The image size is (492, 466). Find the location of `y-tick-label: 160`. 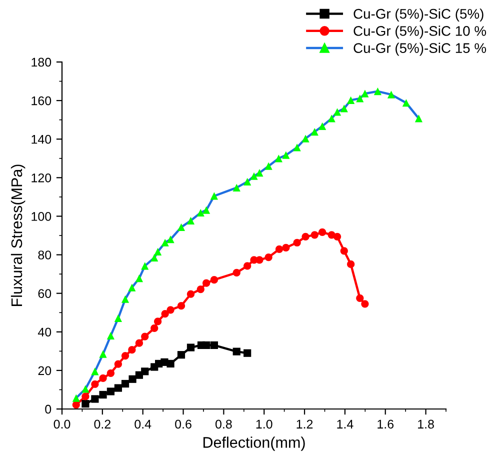

y-tick-label: 160 is located at coordinates (42, 101).